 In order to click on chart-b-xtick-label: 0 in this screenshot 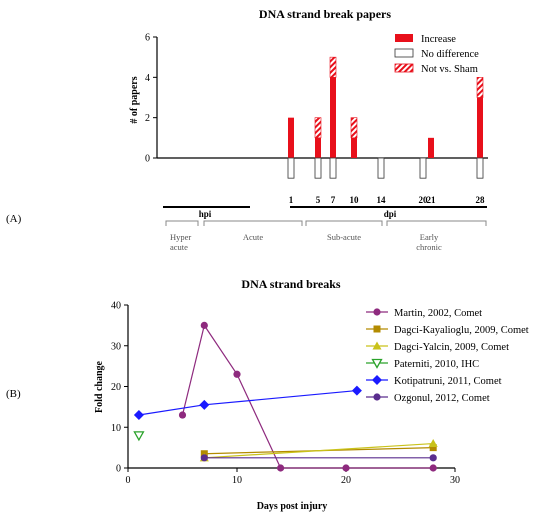, I will do `click(128, 480)`.